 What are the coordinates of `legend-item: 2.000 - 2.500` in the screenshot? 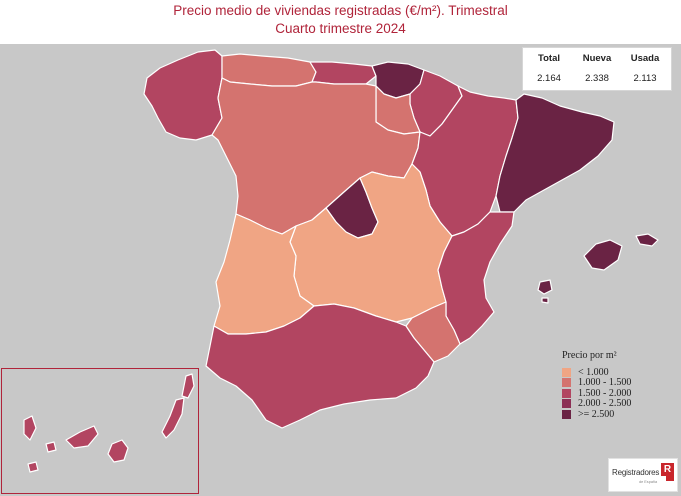 It's located at (619, 404).